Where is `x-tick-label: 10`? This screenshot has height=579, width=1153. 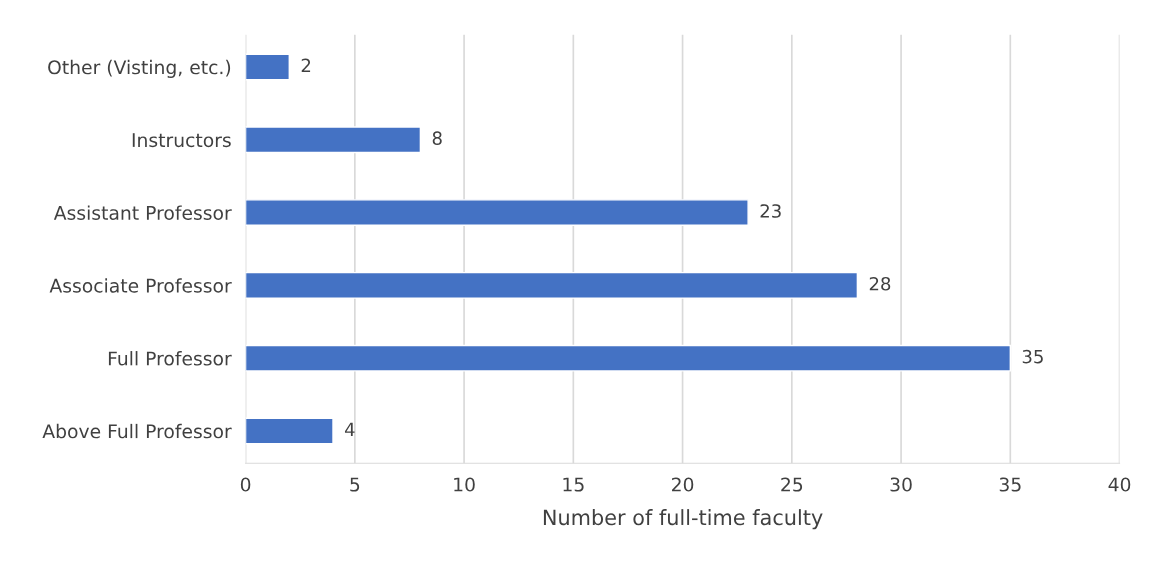
x-tick-label: 10 is located at coordinates (464, 484).